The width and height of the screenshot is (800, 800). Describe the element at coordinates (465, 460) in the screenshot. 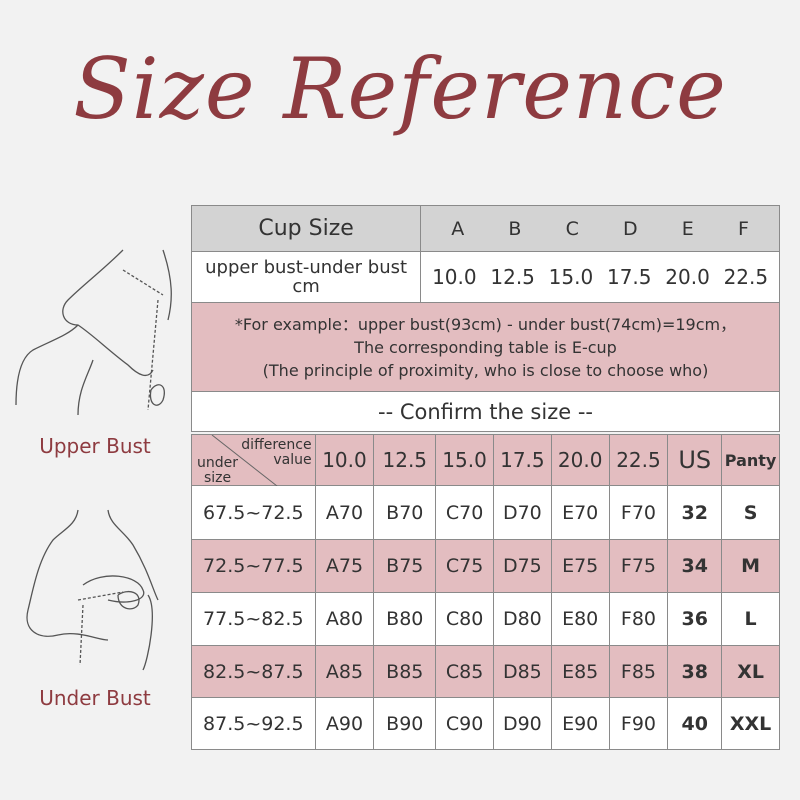

I see `size-header-cell: 15.0` at that location.